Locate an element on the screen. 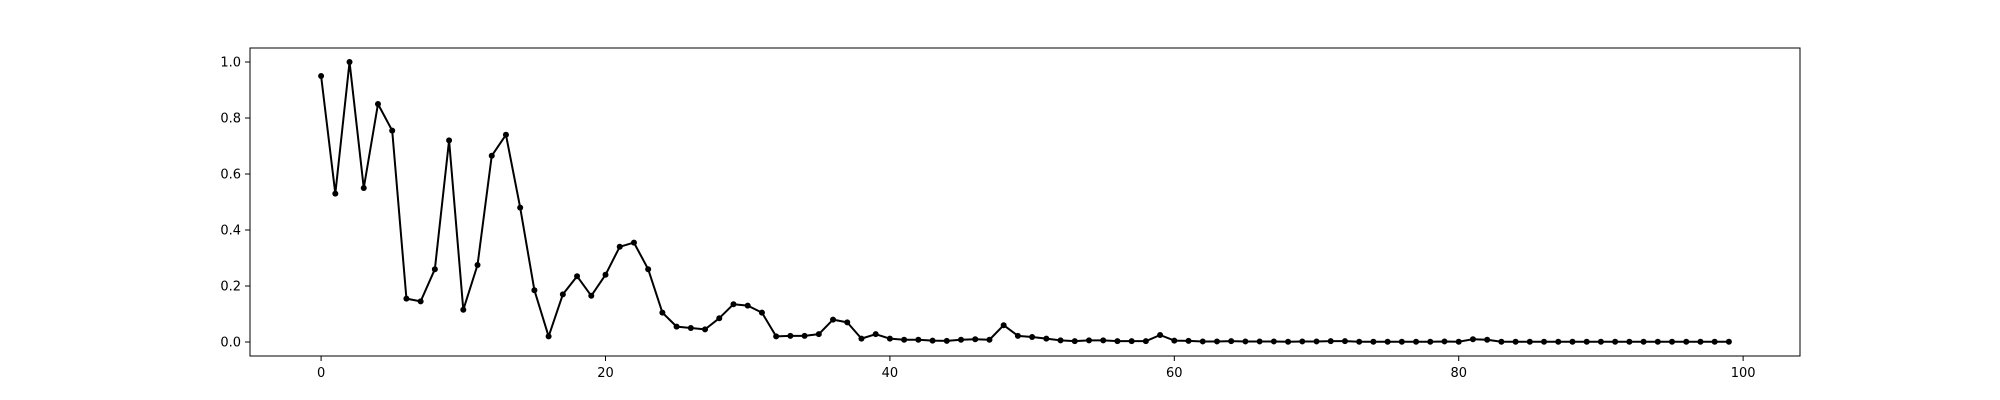 Image resolution: width=2000 pixels, height=400 pixels. x-tick-label: 0 is located at coordinates (321, 373).